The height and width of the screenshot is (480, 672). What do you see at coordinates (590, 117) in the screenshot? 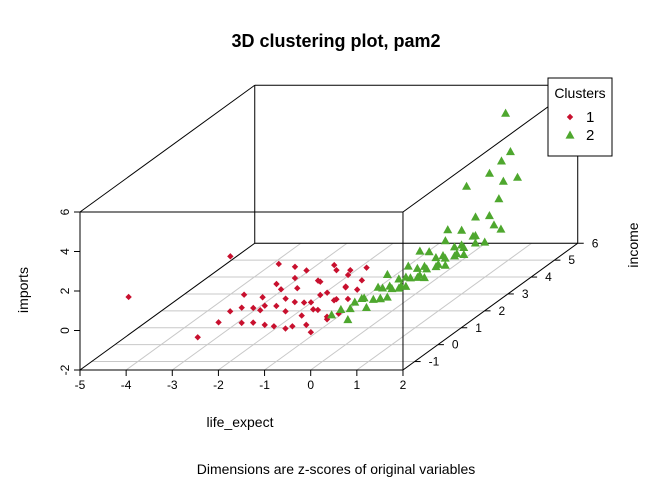
I see `legend-label-1: 1` at bounding box center [590, 117].